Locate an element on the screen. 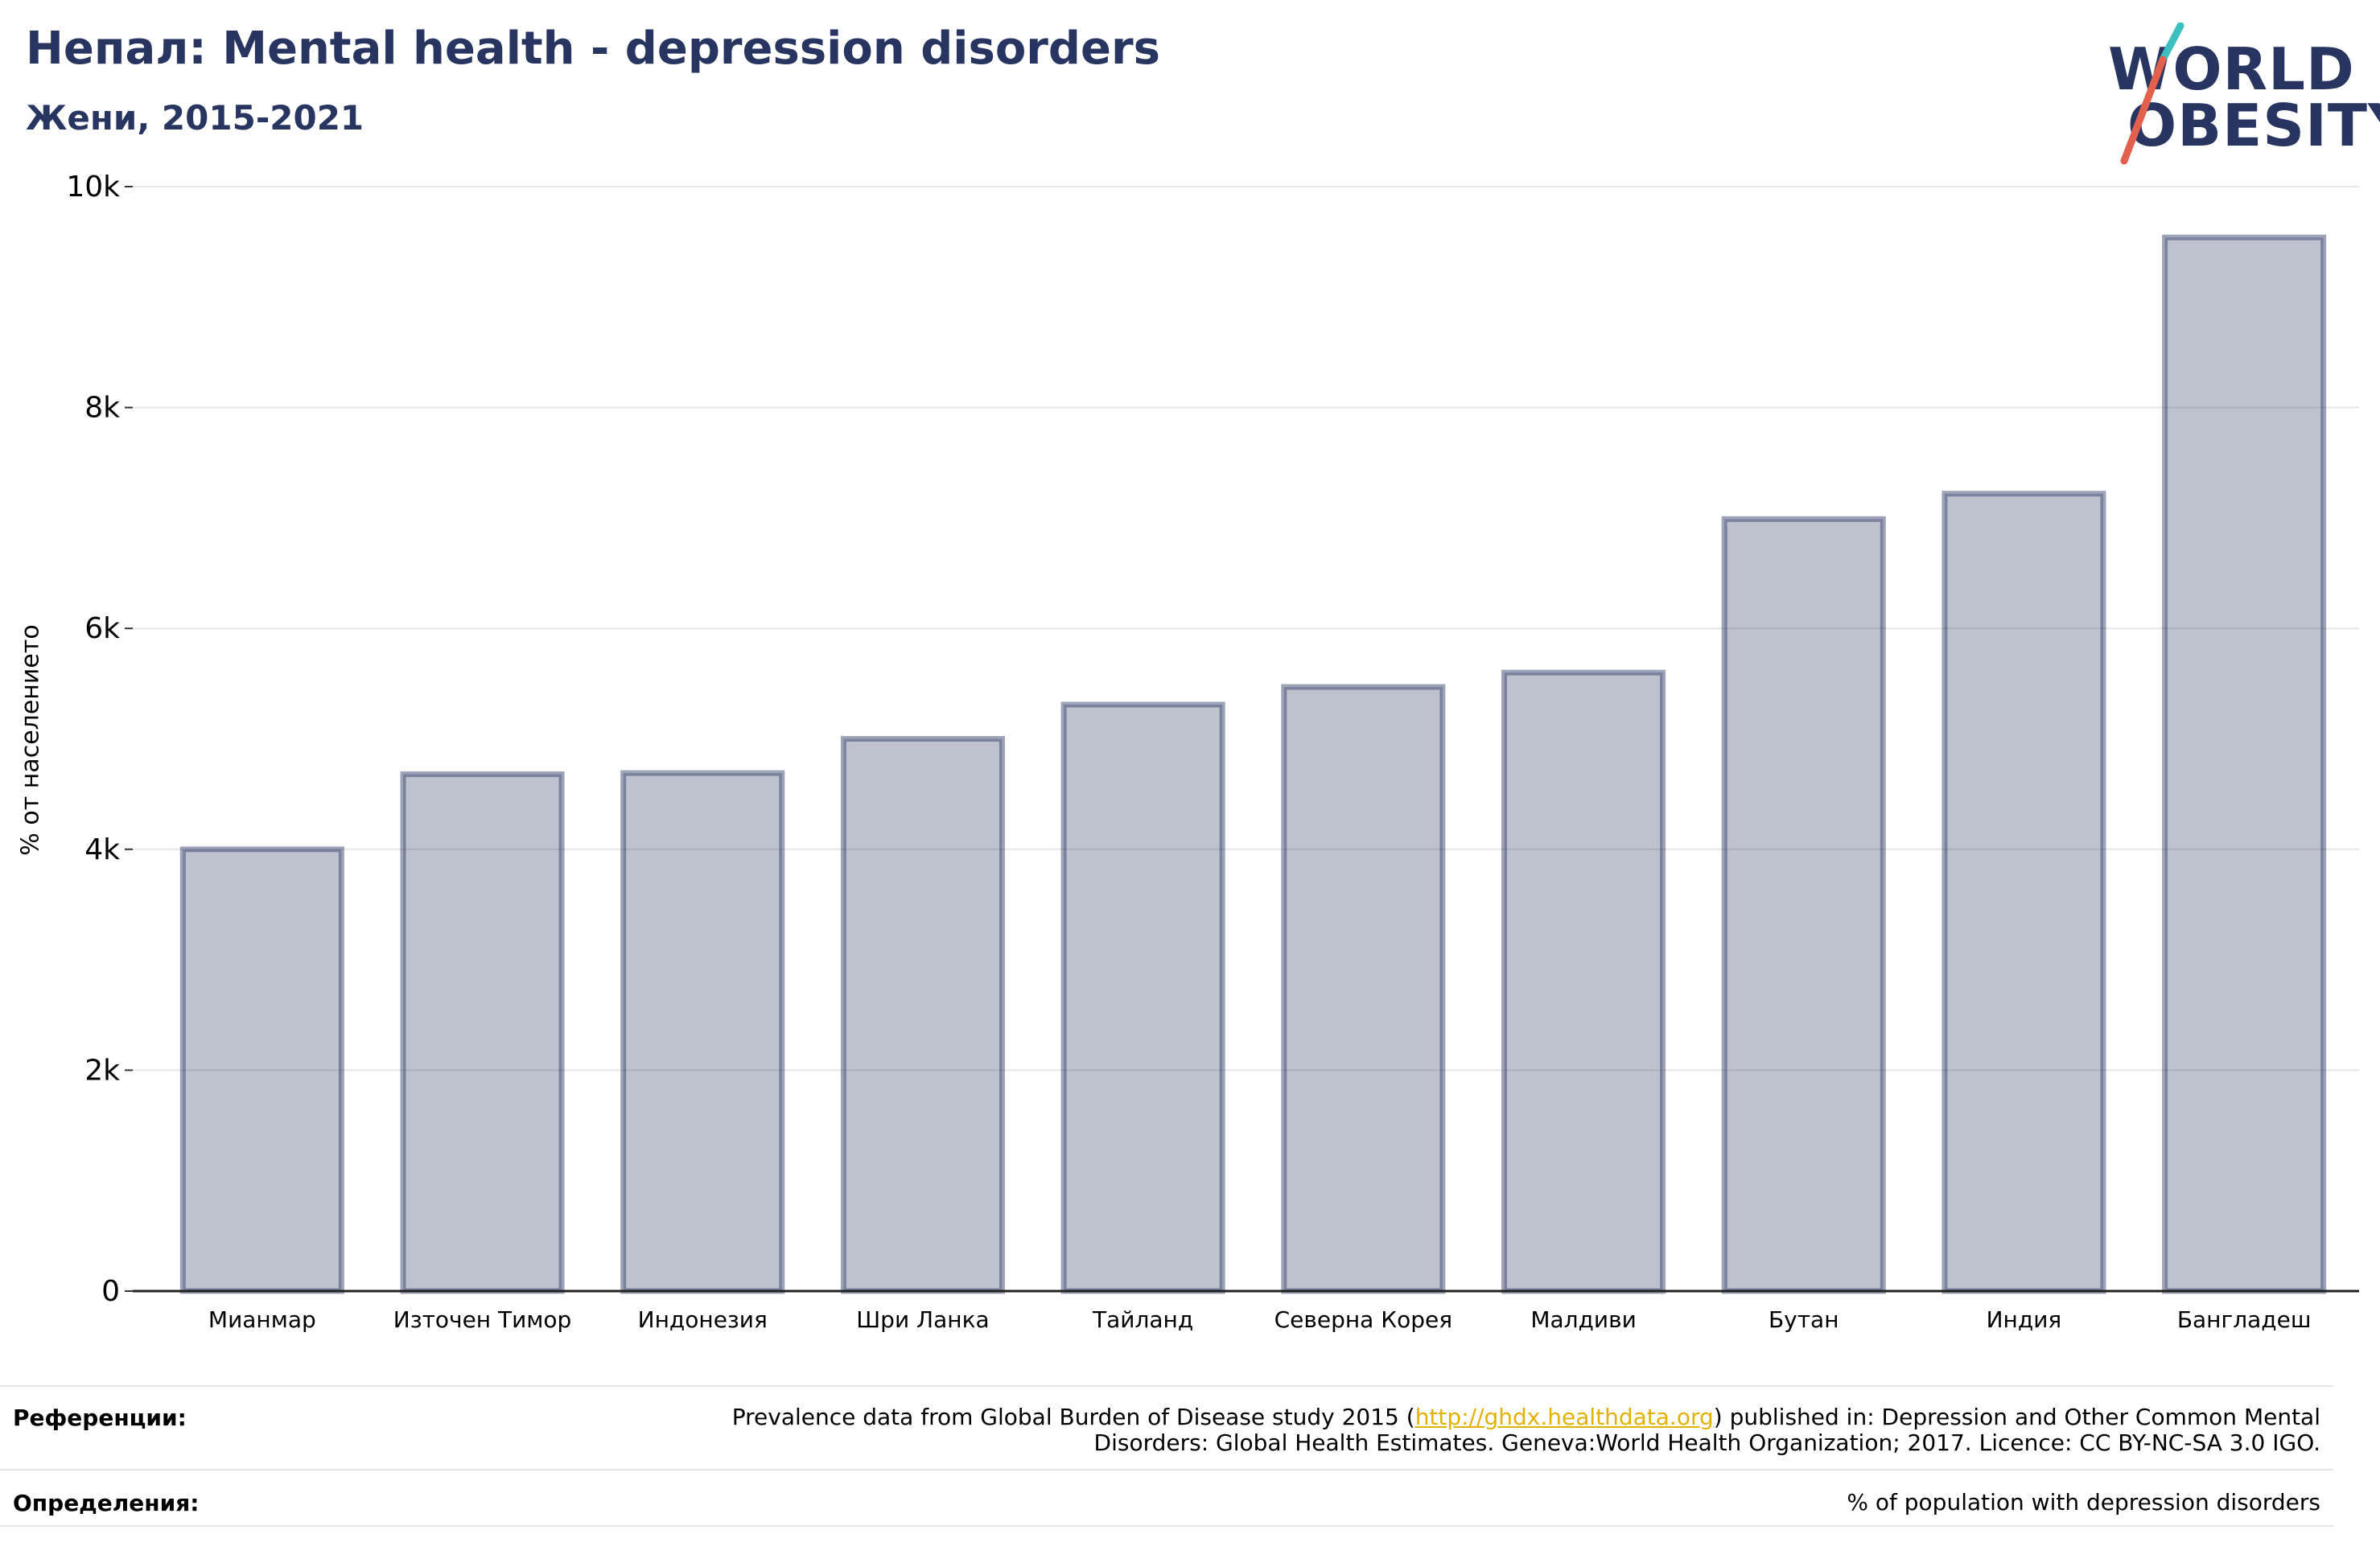 Image resolution: width=2380 pixels, height=1567 pixels. x-tick-label: Източен Тимор is located at coordinates (482, 1319).